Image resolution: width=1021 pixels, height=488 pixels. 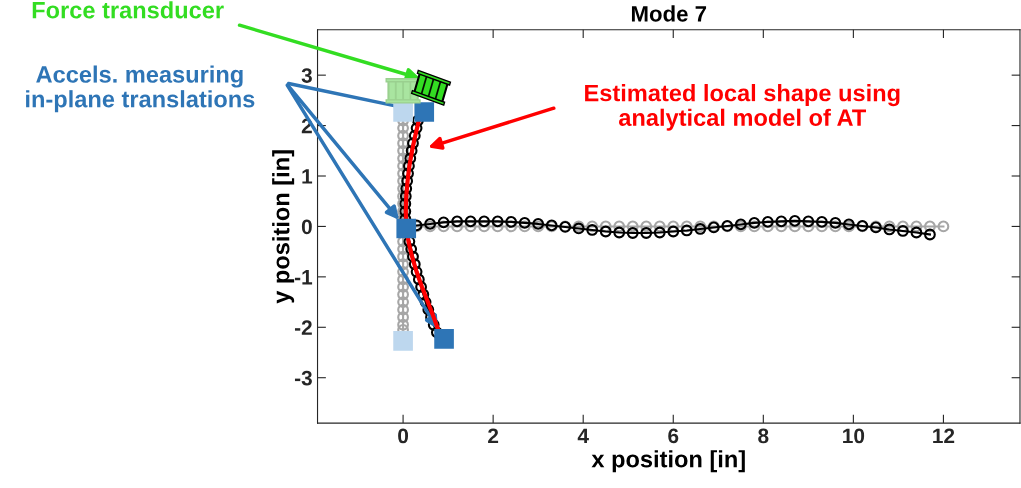 What do you see at coordinates (403, 436) in the screenshot?
I see `x-tick-label: 0` at bounding box center [403, 436].